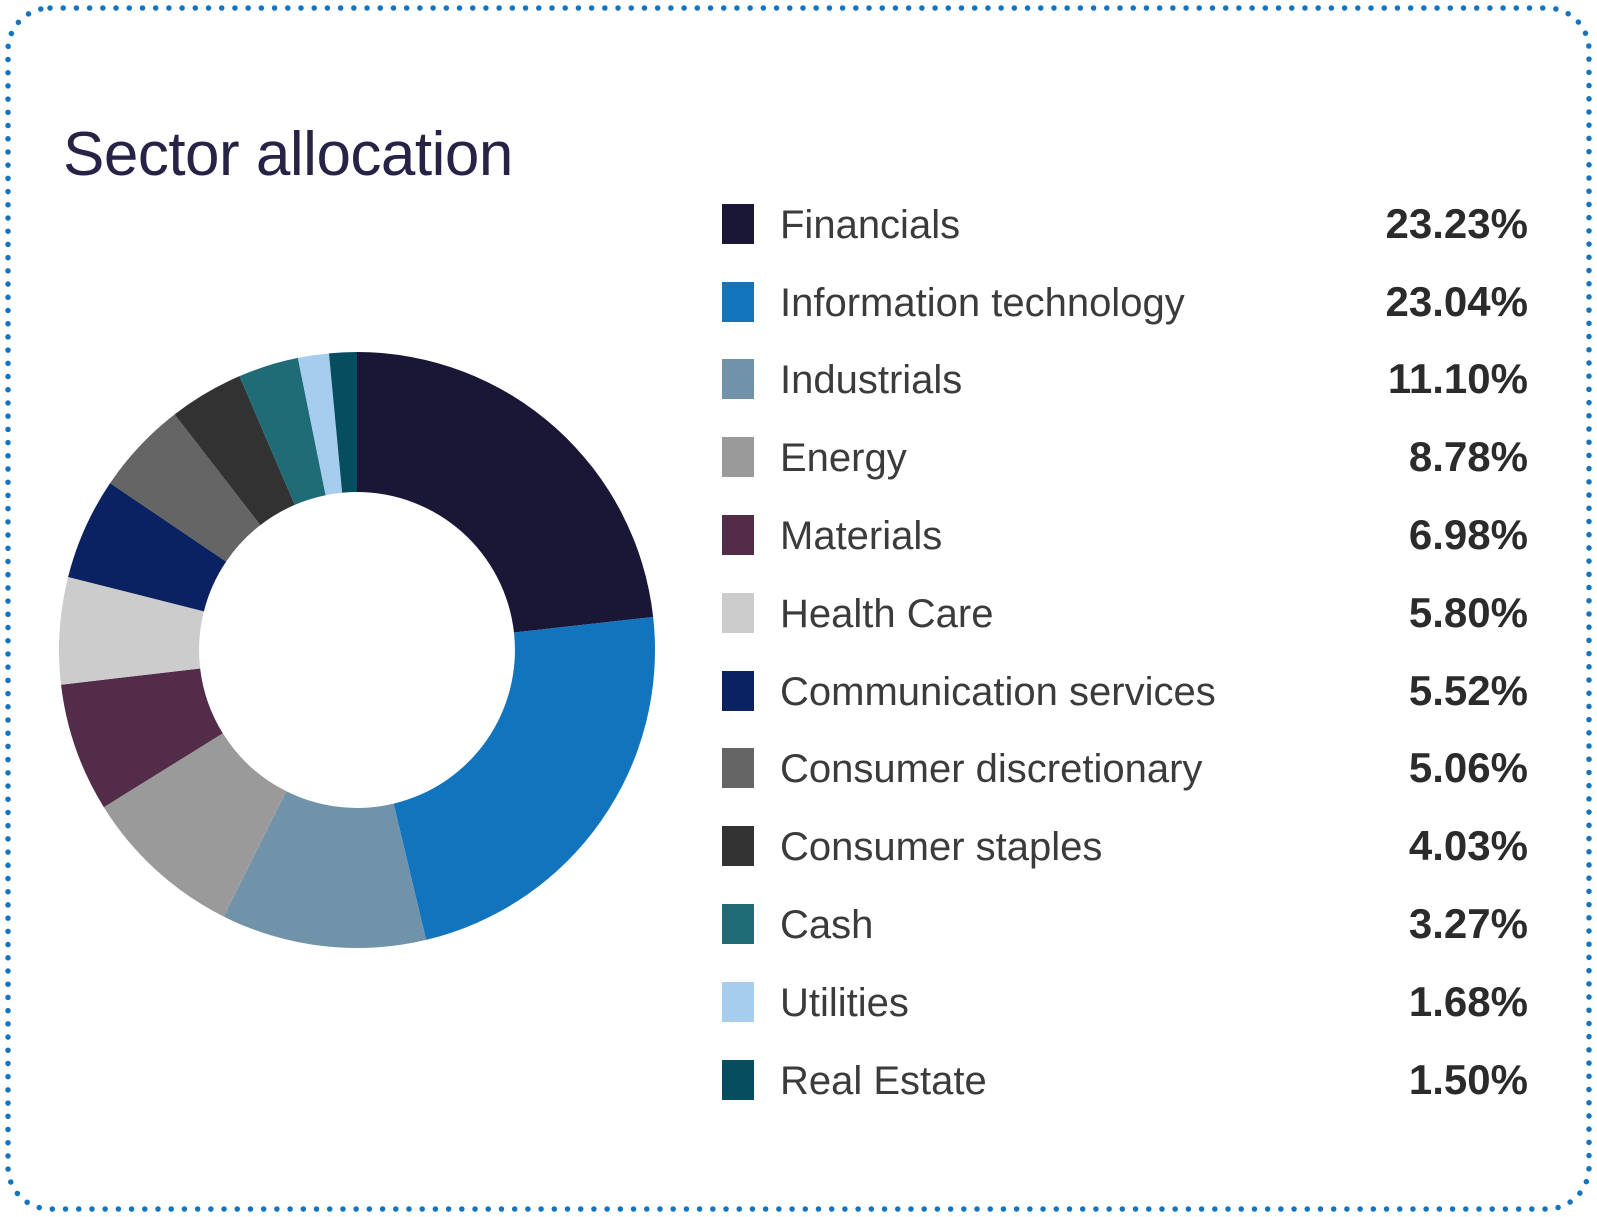 Image resolution: width=1597 pixels, height=1217 pixels. I want to click on legend-label: Communication services, so click(998, 691).